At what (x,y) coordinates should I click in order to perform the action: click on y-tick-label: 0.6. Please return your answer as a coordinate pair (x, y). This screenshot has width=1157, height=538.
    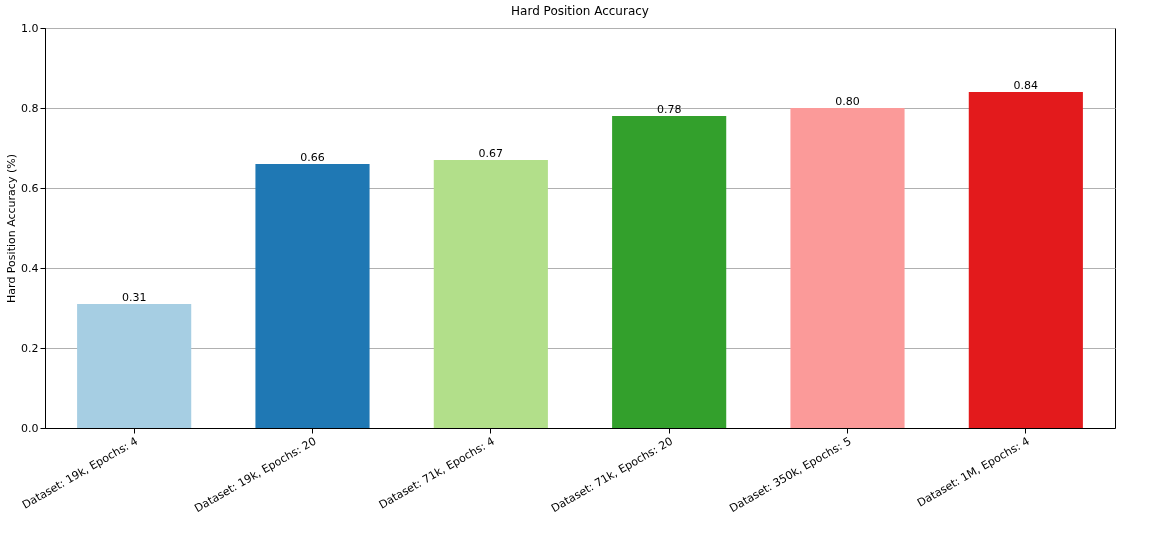
    Looking at the image, I should click on (30, 188).